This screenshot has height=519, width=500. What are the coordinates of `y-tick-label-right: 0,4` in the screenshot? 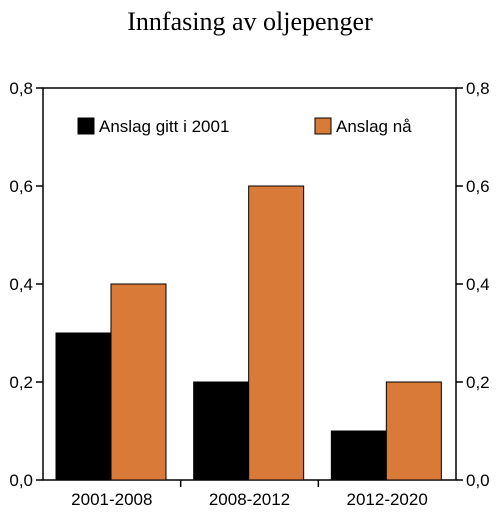 It's located at (478, 284).